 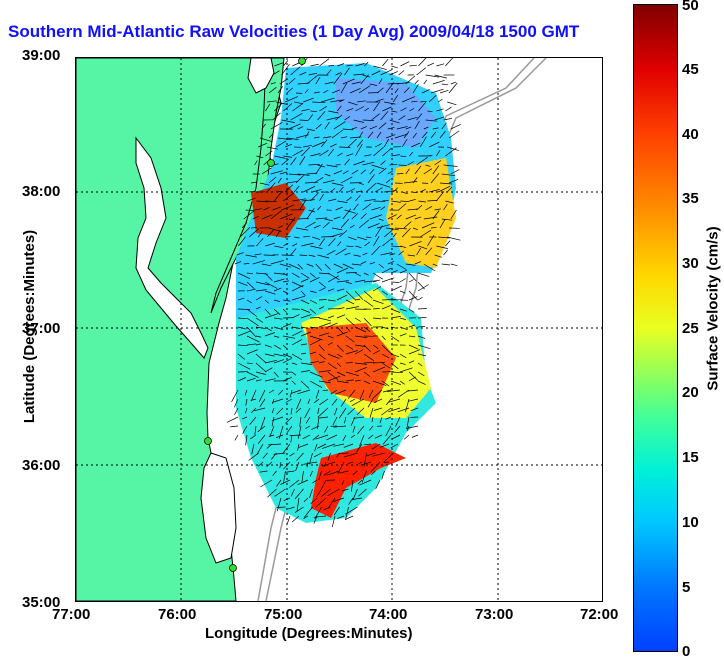 What do you see at coordinates (690, 198) in the screenshot?
I see `colorbar-tick: 35` at bounding box center [690, 198].